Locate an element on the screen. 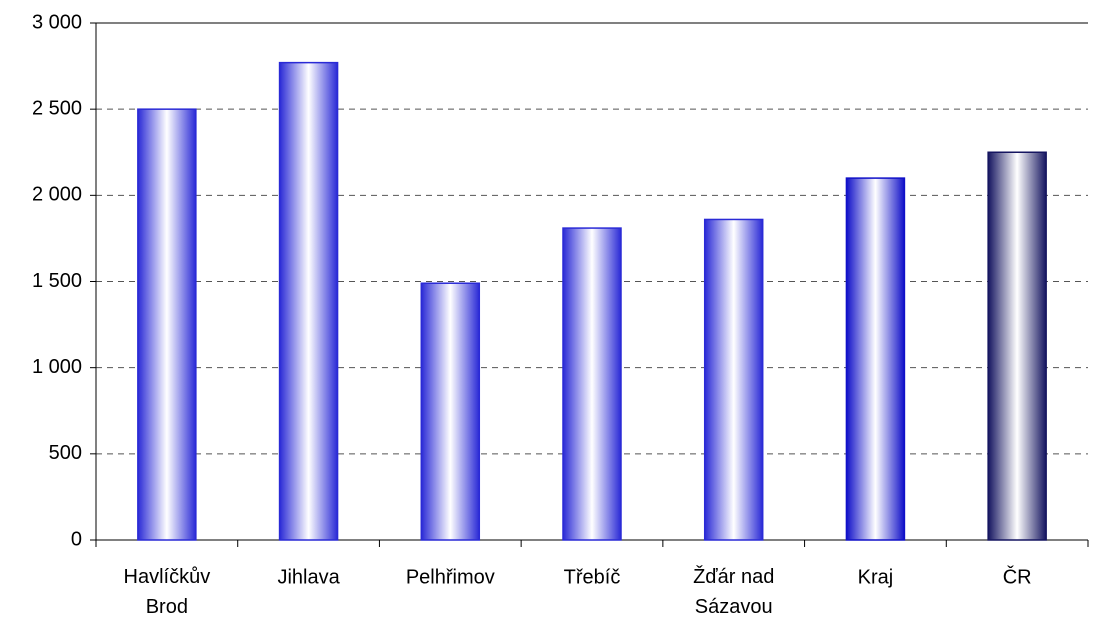  x-tick-label: ČR is located at coordinates (1017, 576).